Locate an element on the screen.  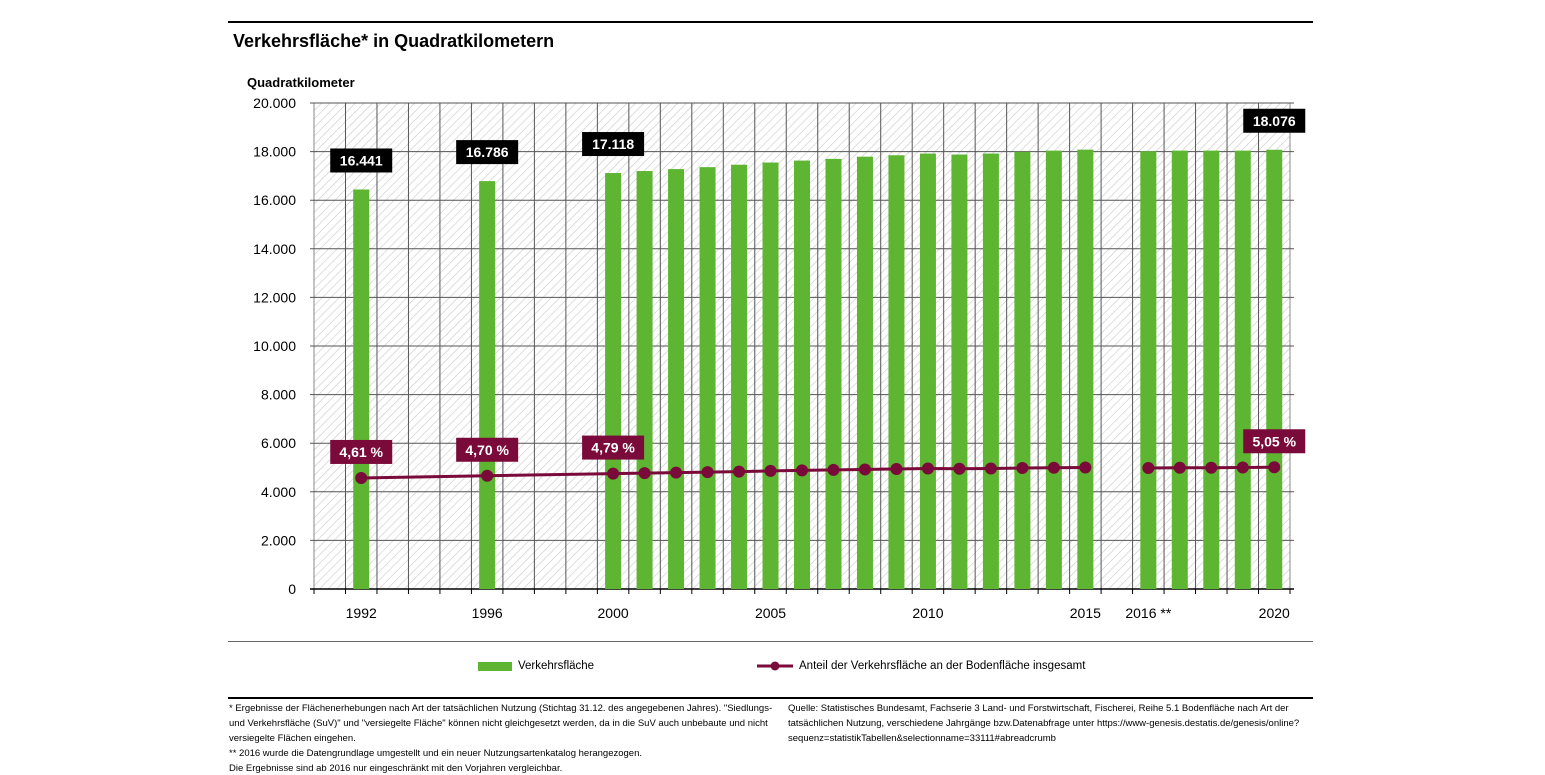
bar-value-label-text: 18.076 is located at coordinates (1274, 121).